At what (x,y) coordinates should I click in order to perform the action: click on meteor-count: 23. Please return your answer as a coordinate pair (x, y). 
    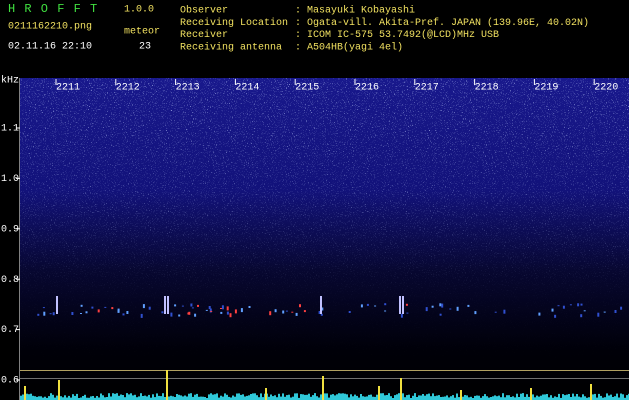
    Looking at the image, I should click on (145, 47).